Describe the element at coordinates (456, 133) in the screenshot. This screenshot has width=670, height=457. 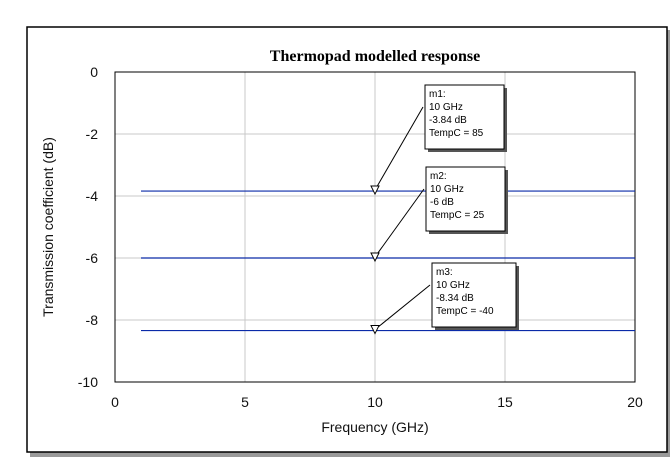
I see `marker-label: TempC = 85` at that location.